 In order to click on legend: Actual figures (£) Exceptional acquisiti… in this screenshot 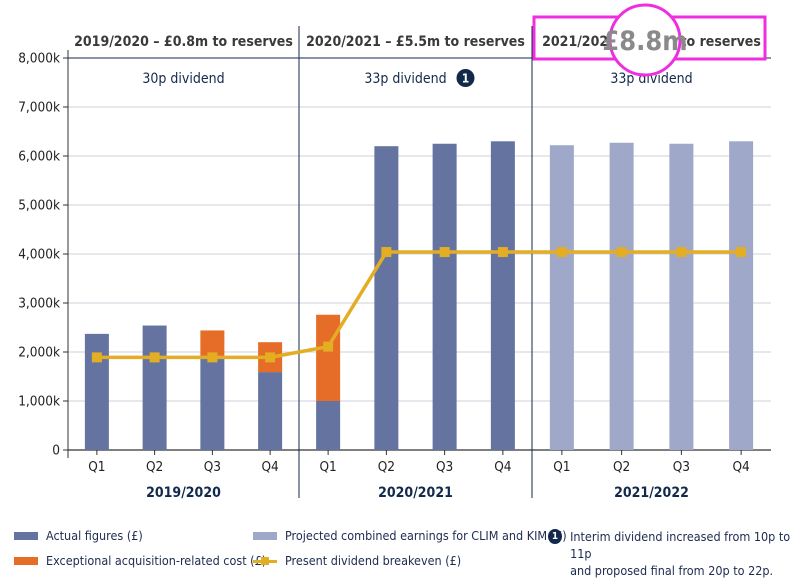, I will do `click(400, 549)`.